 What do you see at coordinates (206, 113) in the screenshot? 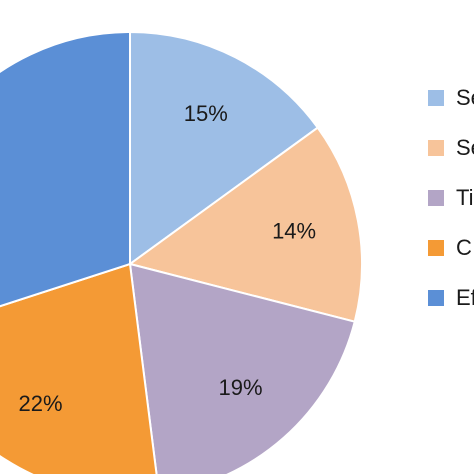
I see `slice-label-1: 15%` at bounding box center [206, 113].